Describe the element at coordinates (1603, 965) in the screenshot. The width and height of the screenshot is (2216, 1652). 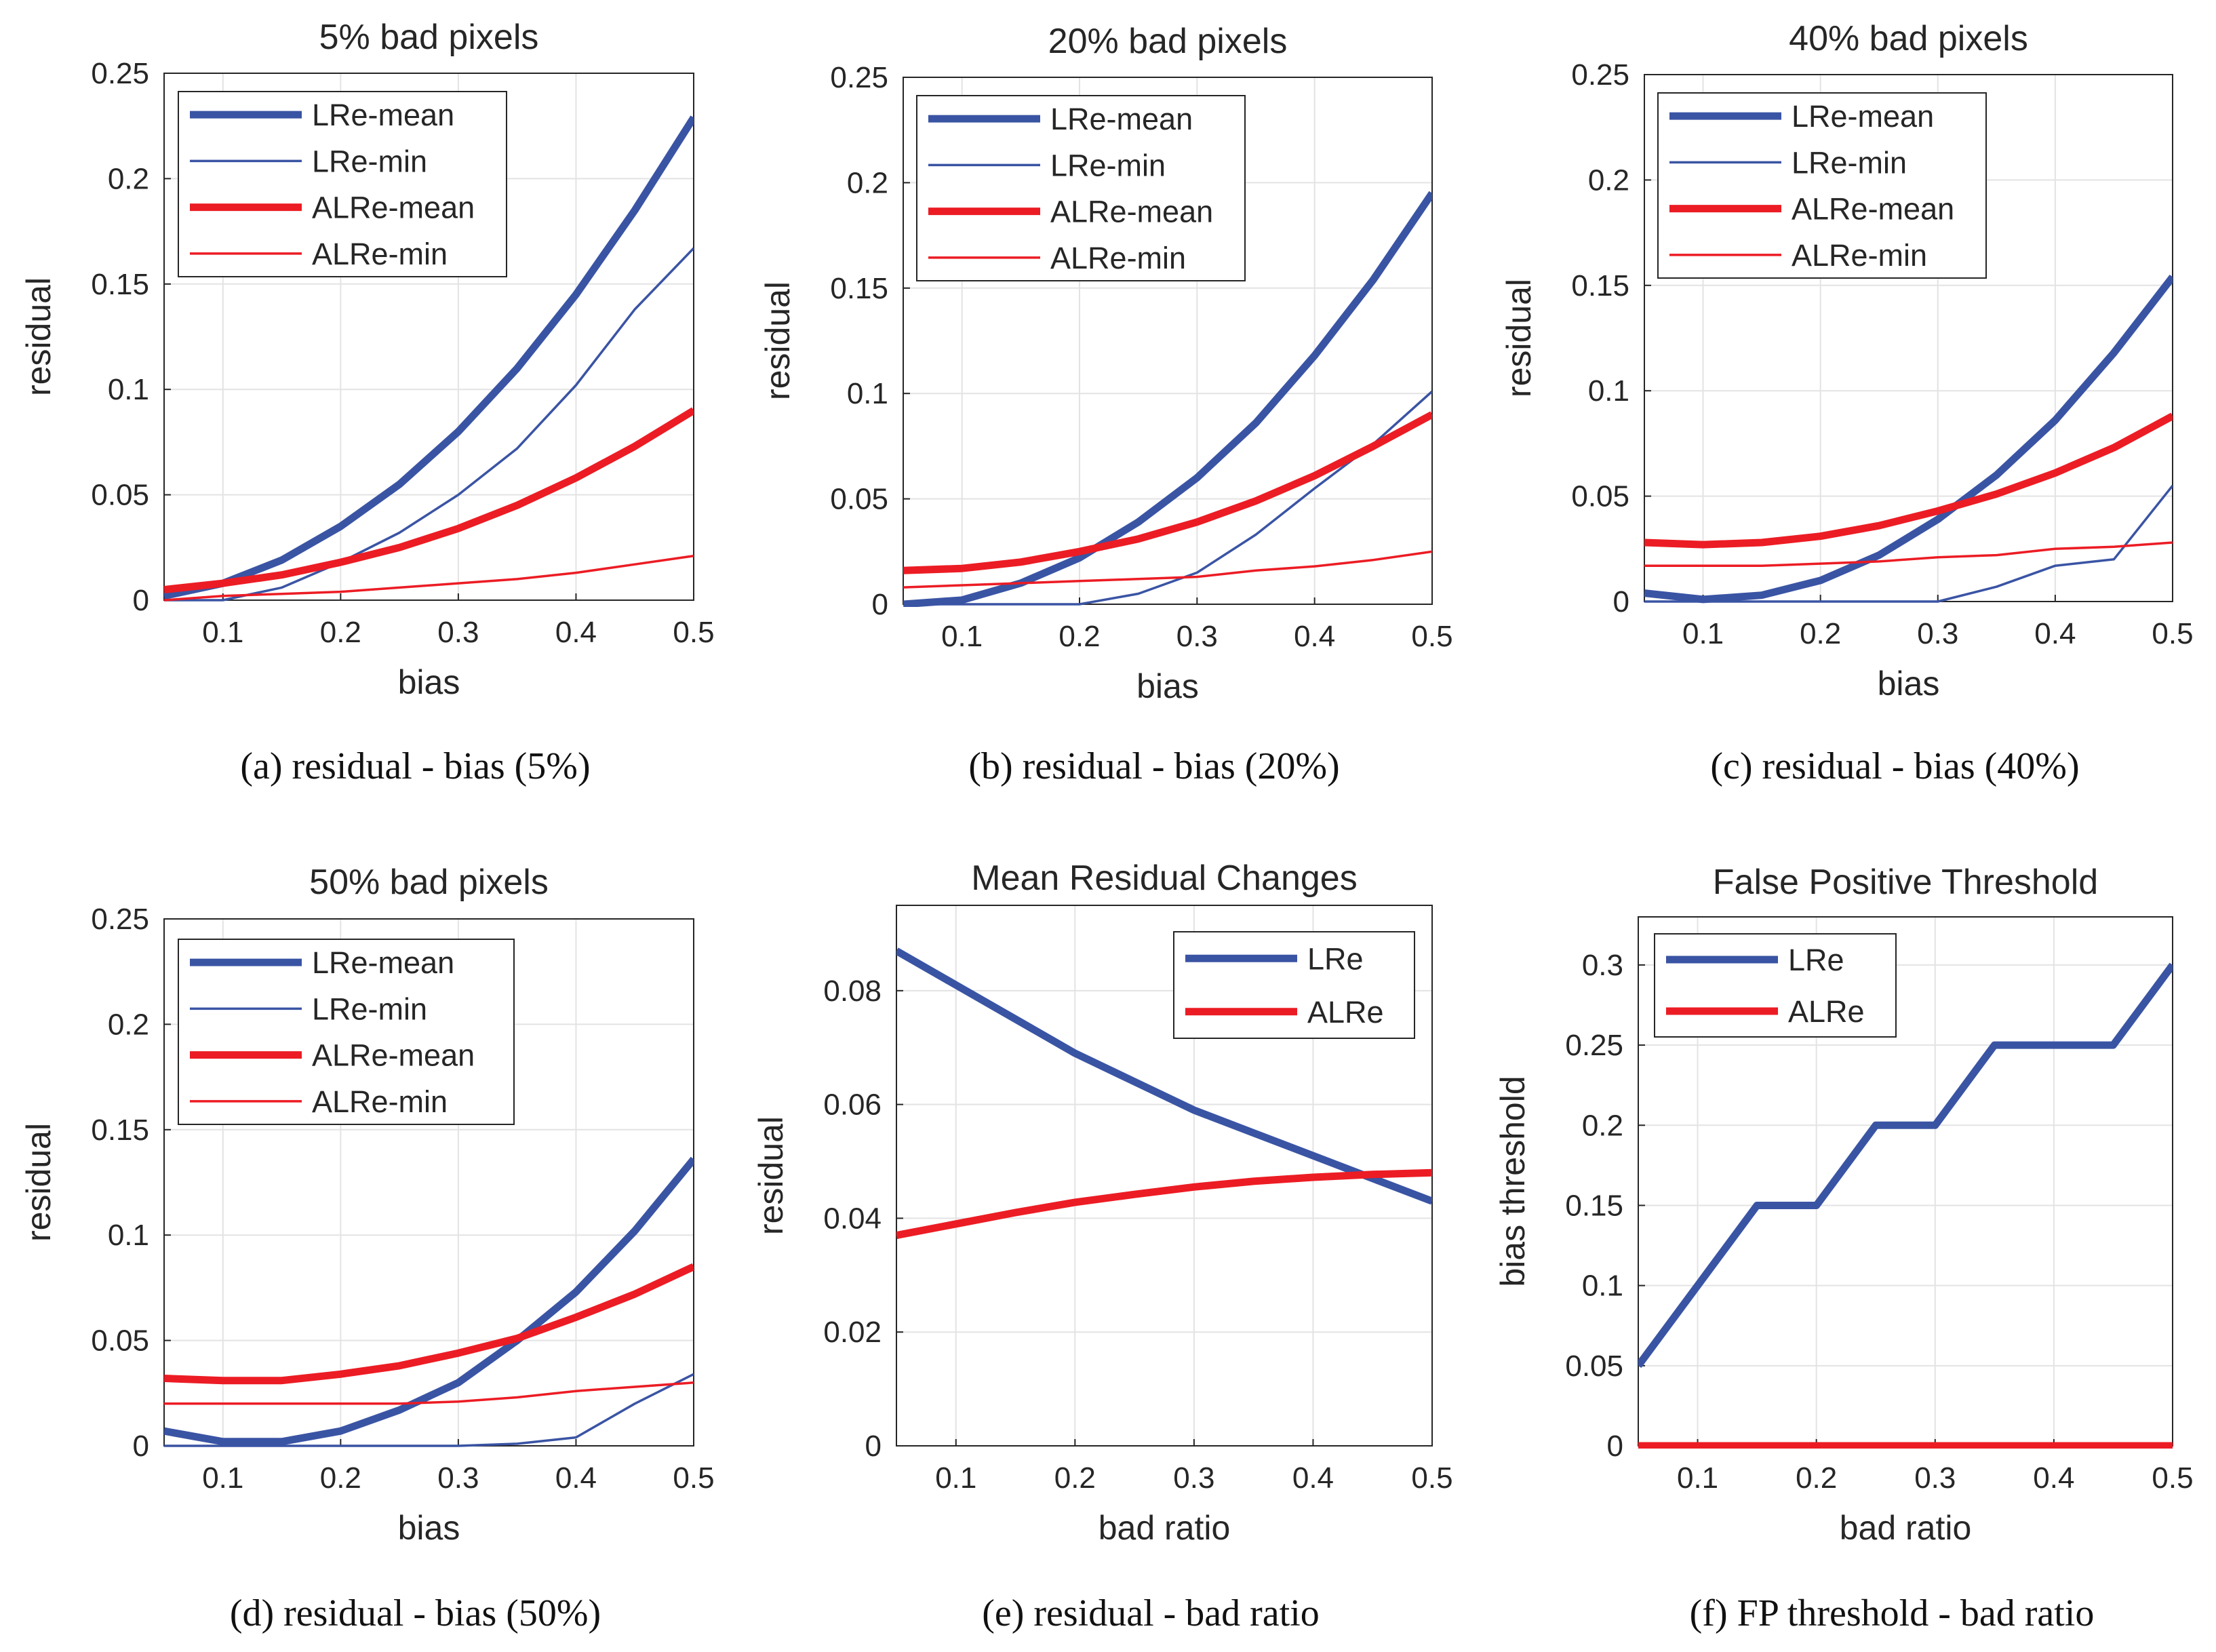
I see `y-tick-label: 0.3` at that location.